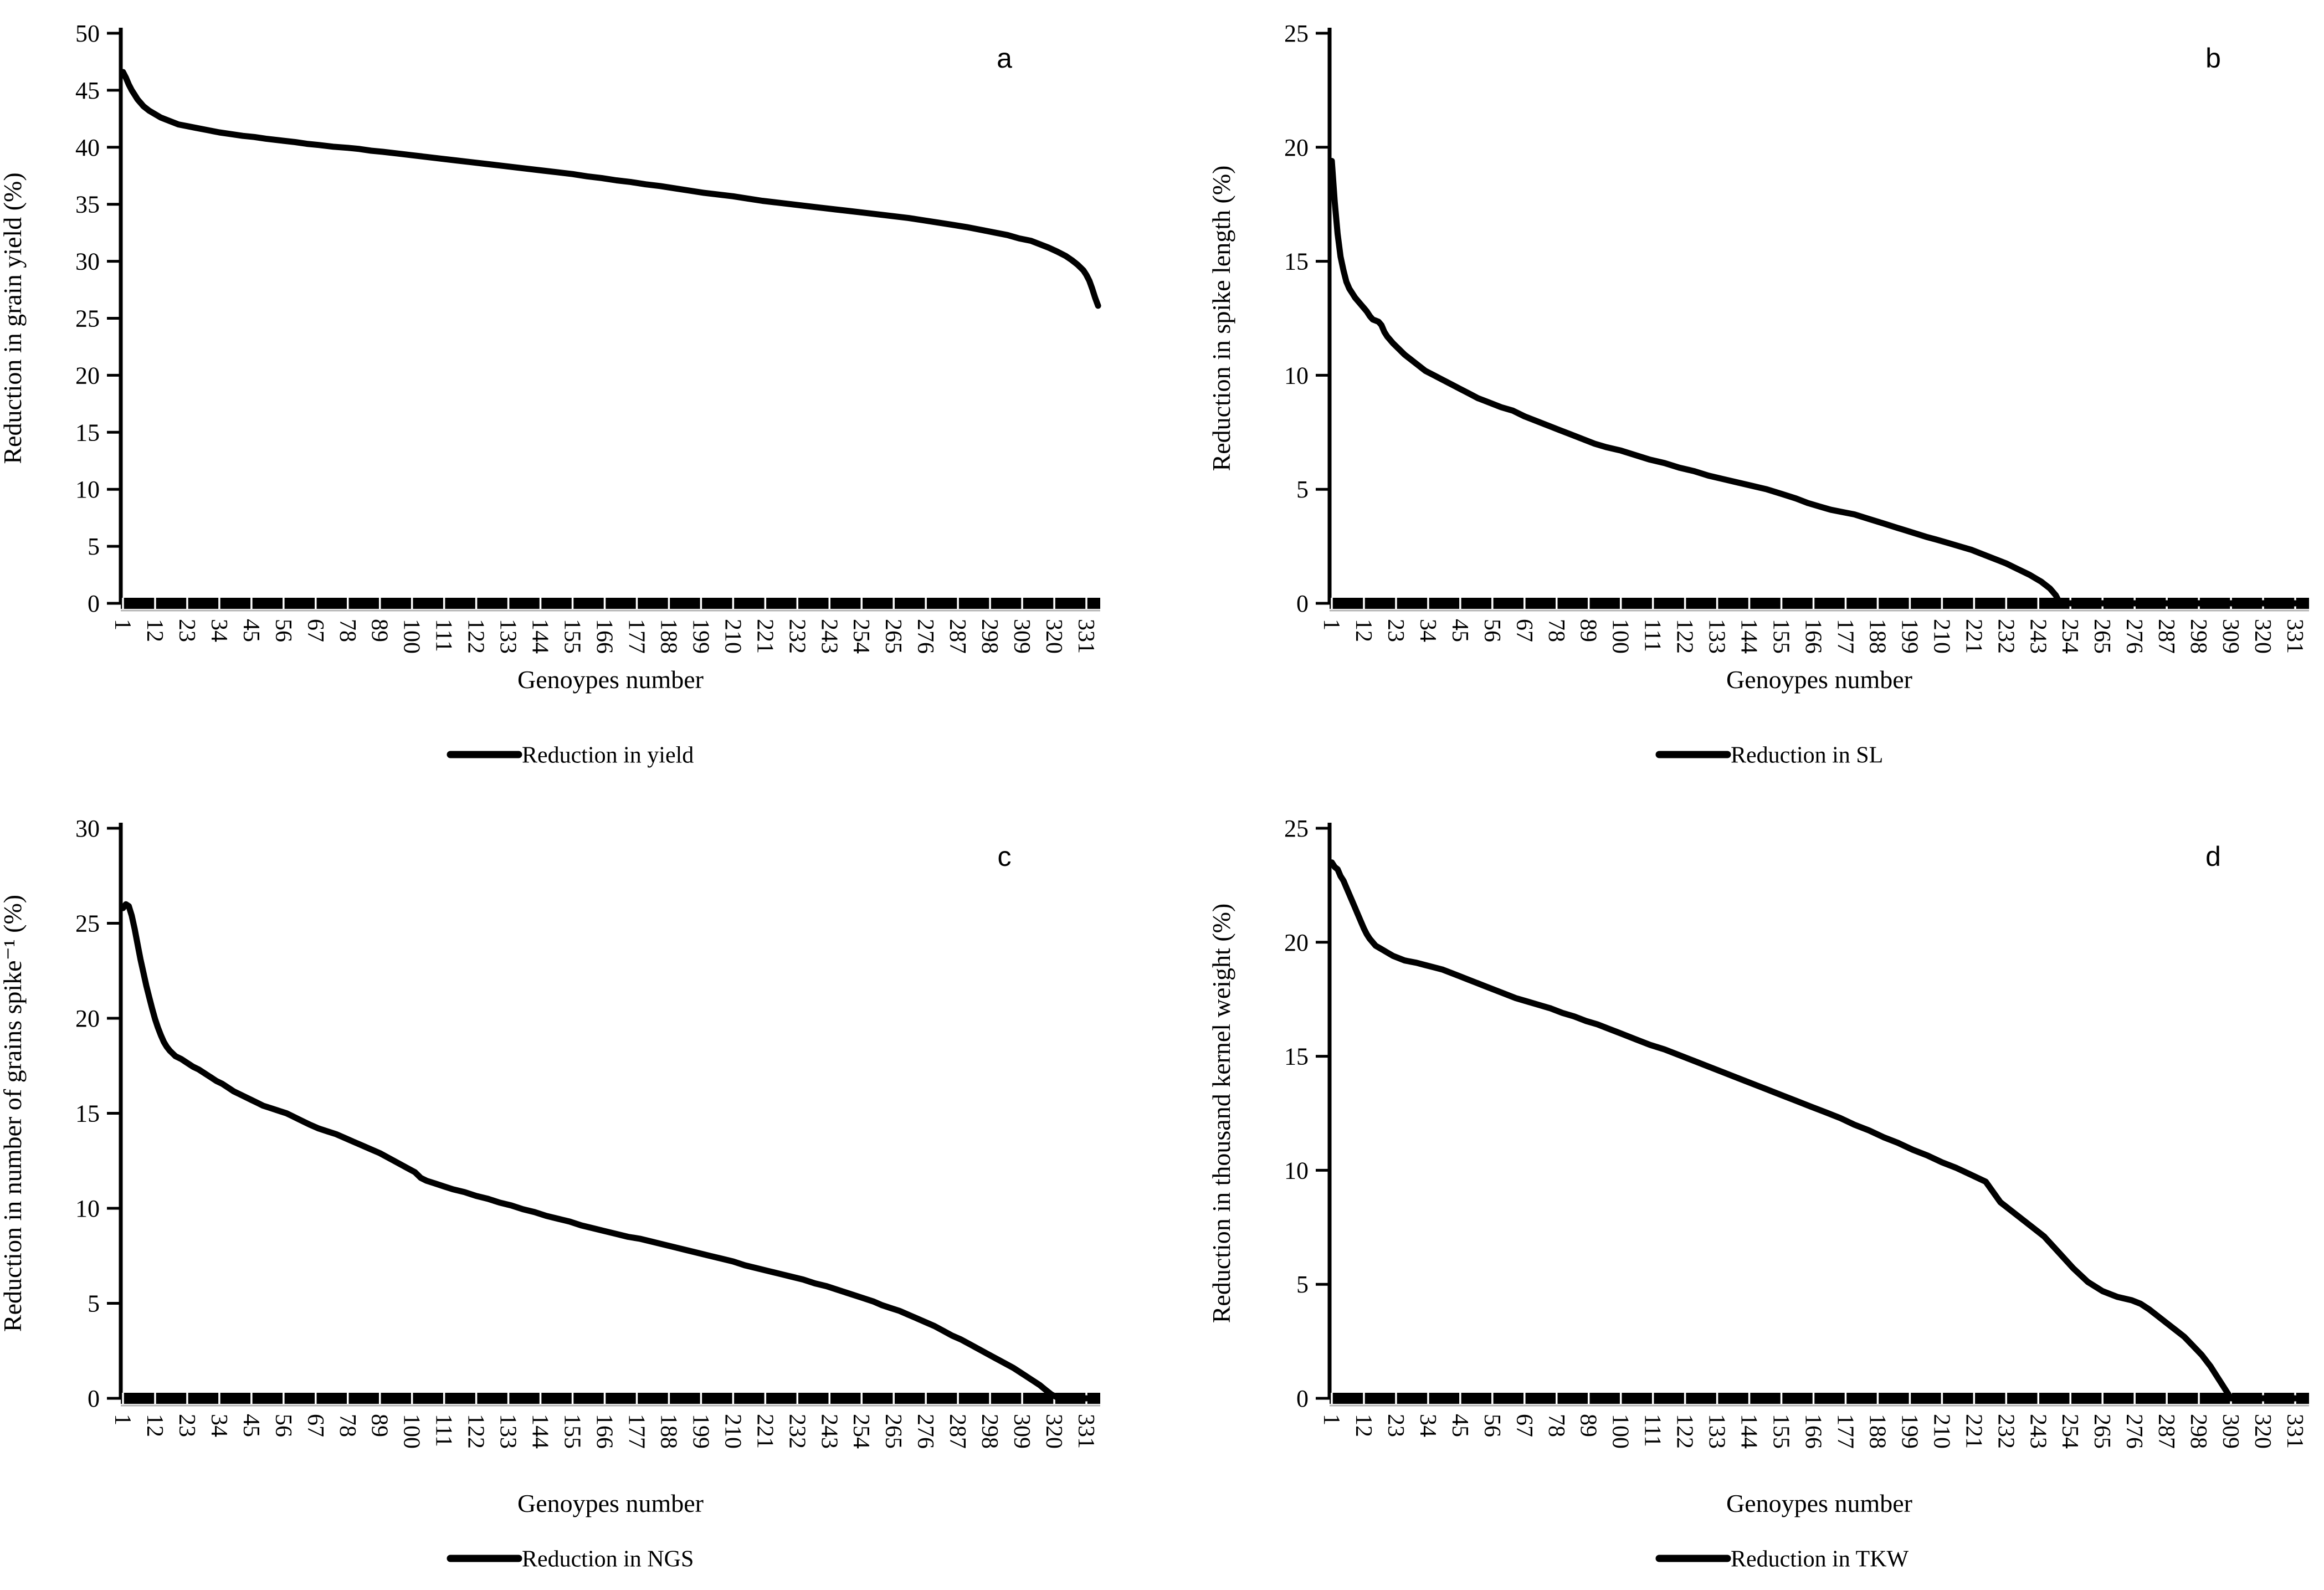  Describe the element at coordinates (87, 204) in the screenshot. I see `y-tick-label: 35` at that location.